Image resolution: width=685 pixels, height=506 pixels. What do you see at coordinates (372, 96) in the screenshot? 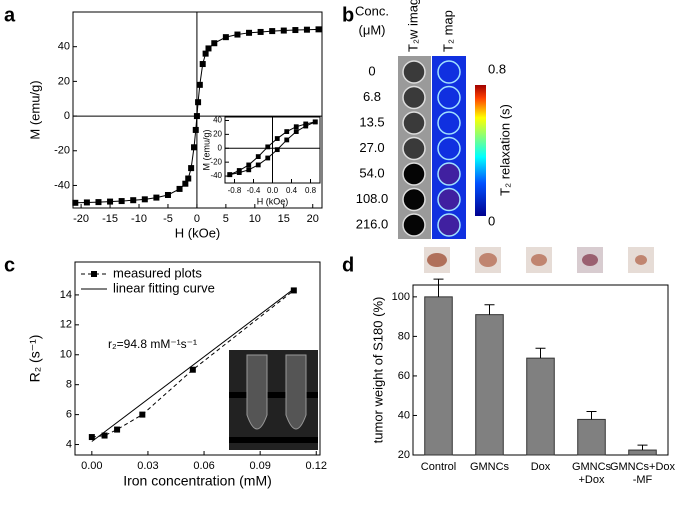
I see `conc-label: 6.8` at bounding box center [372, 96].